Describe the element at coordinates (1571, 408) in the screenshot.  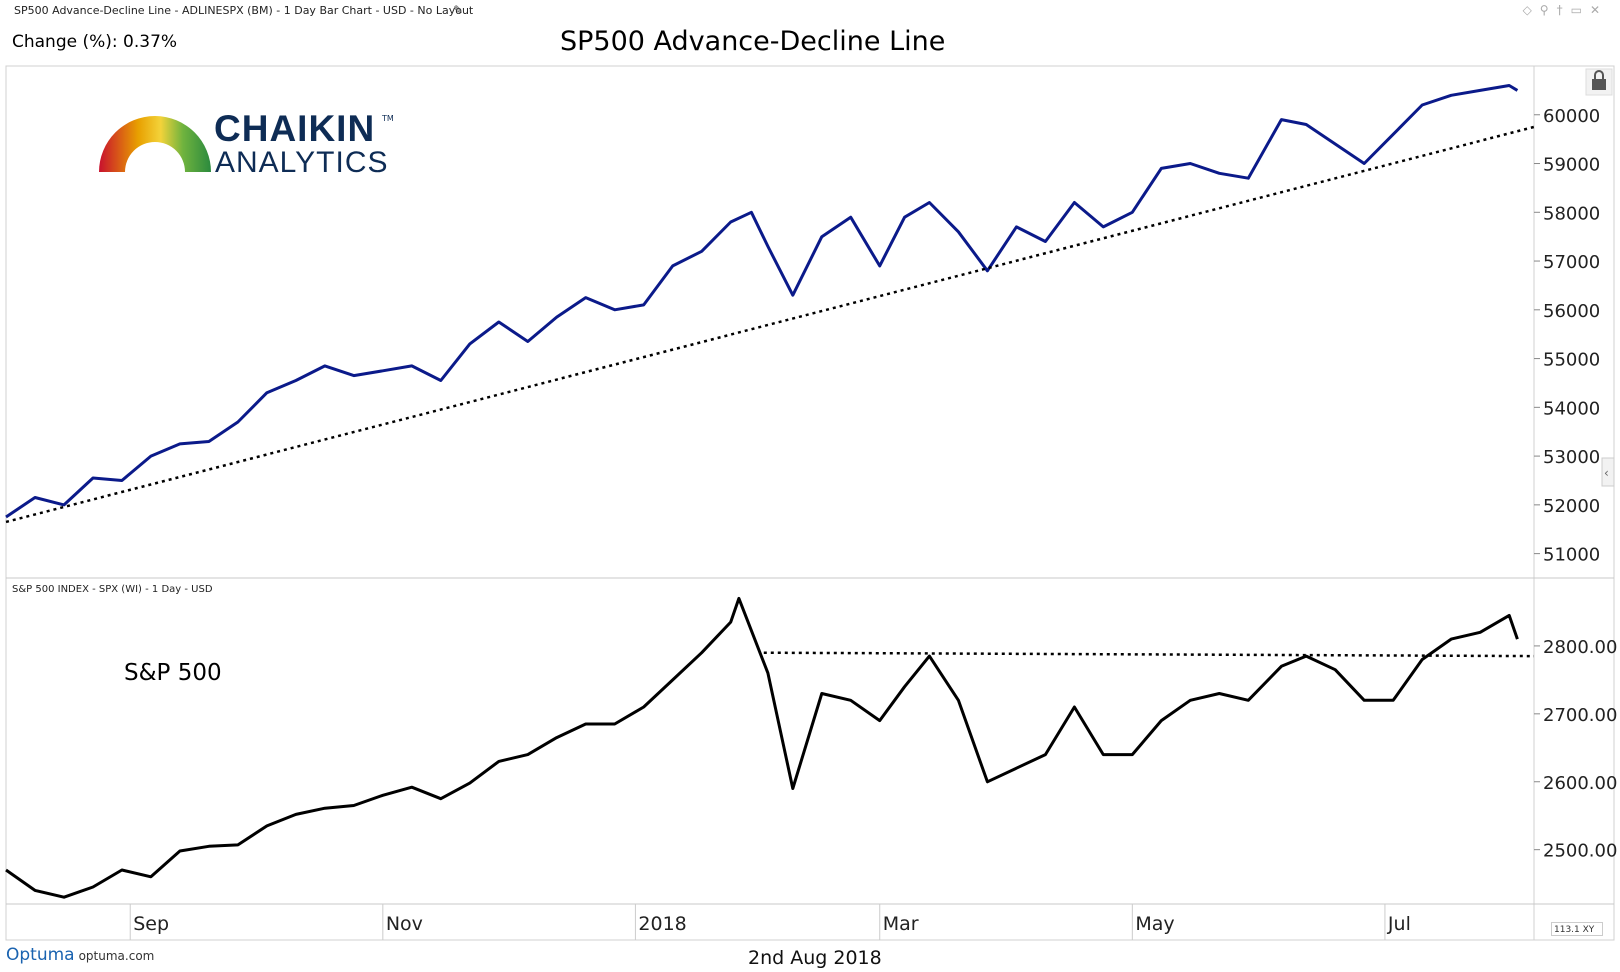
I see `ad-y-tick-label: 54000` at that location.